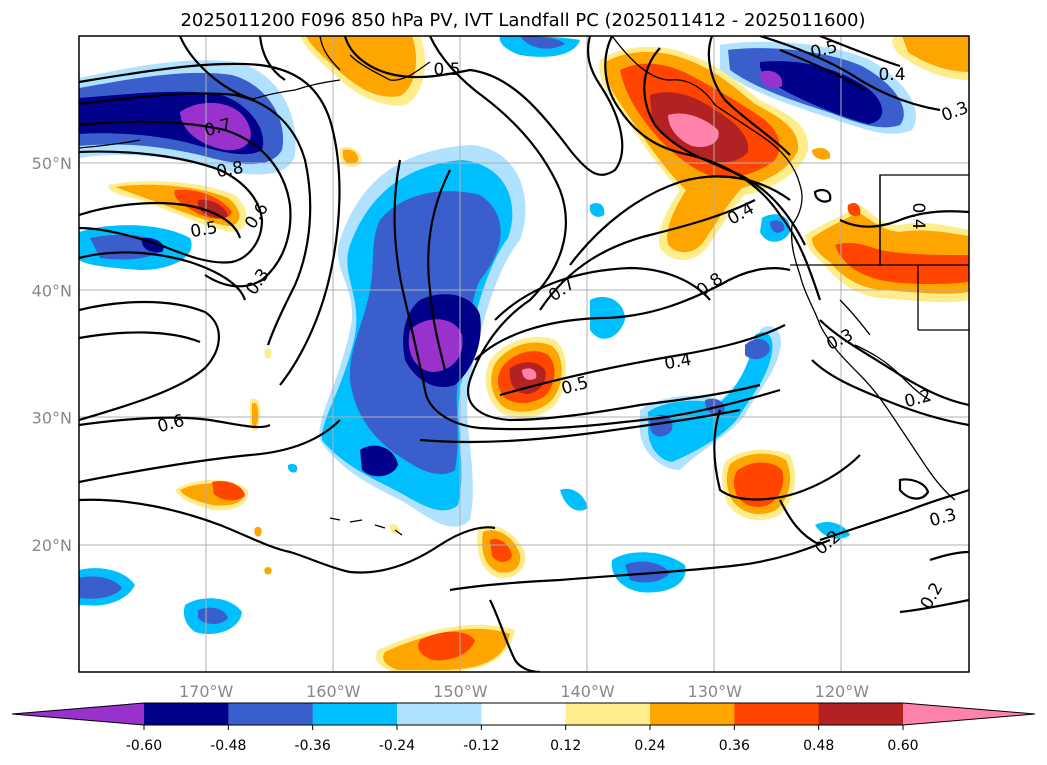  Describe the element at coordinates (230, 170) in the screenshot. I see `contour-label: 0.8` at that location.